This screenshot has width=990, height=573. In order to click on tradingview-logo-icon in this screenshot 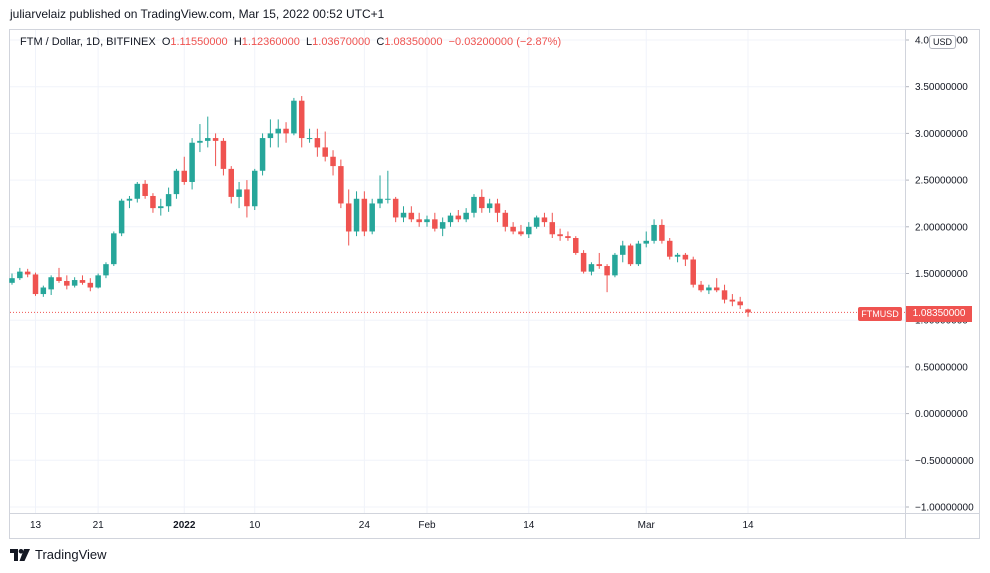, I will do `click(20, 554)`.